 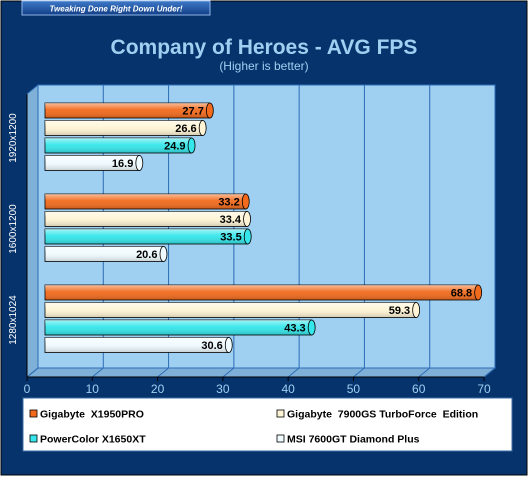 I want to click on plot-side-wall, so click(x=32, y=231).